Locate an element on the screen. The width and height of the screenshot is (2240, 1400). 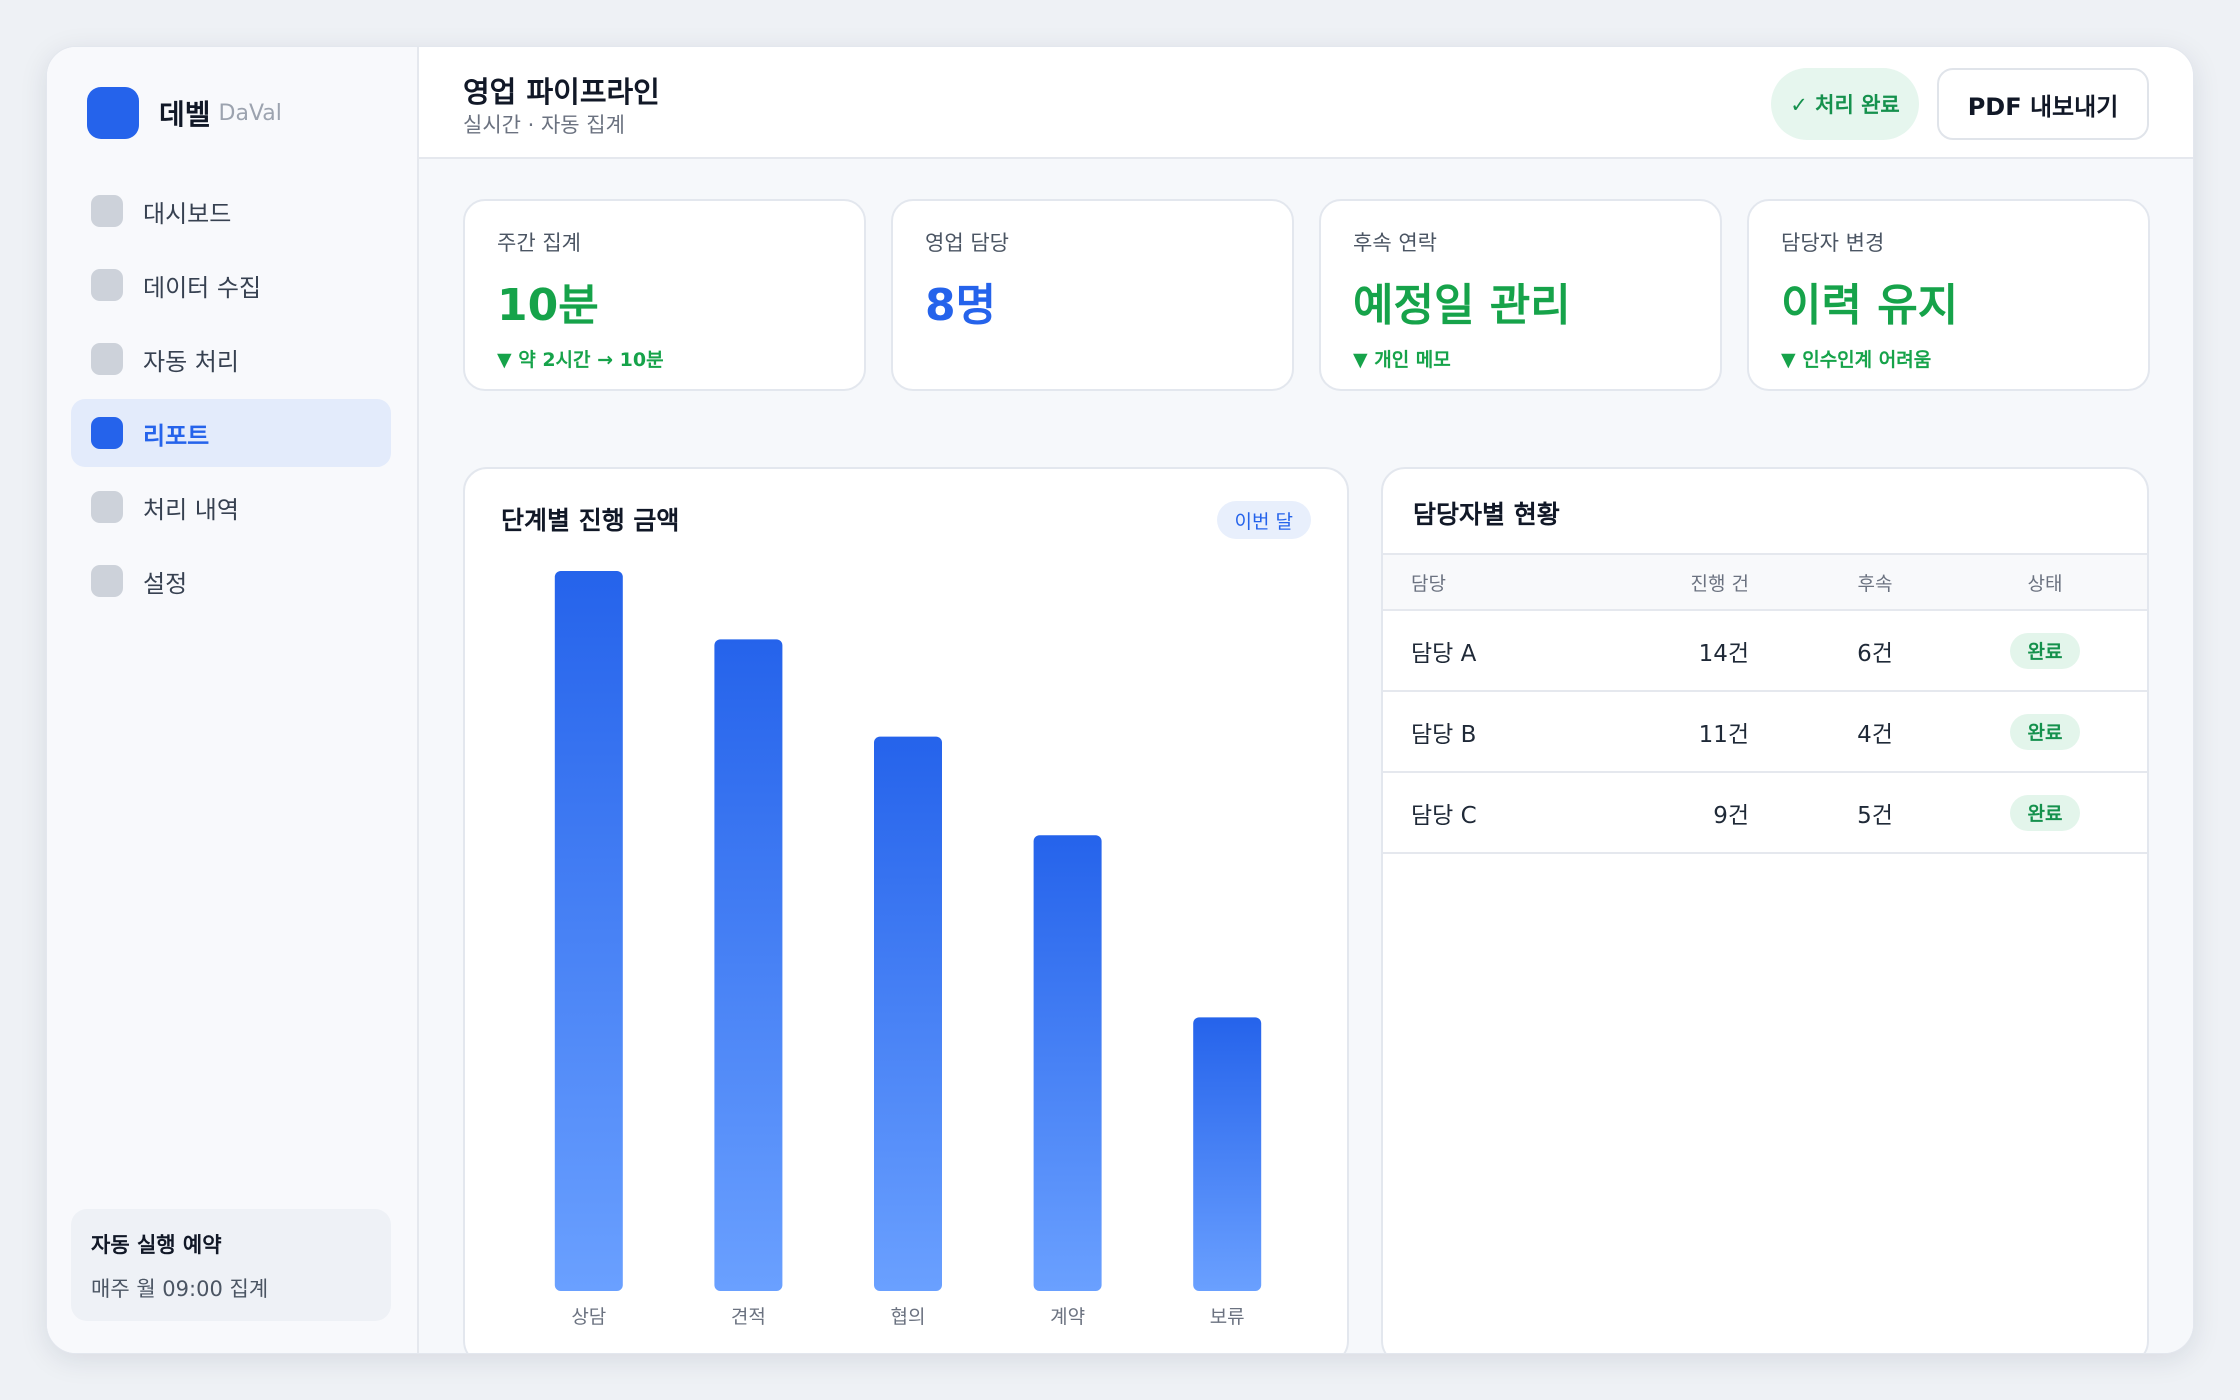
brand-name: 데벨 is located at coordinates (185, 114).